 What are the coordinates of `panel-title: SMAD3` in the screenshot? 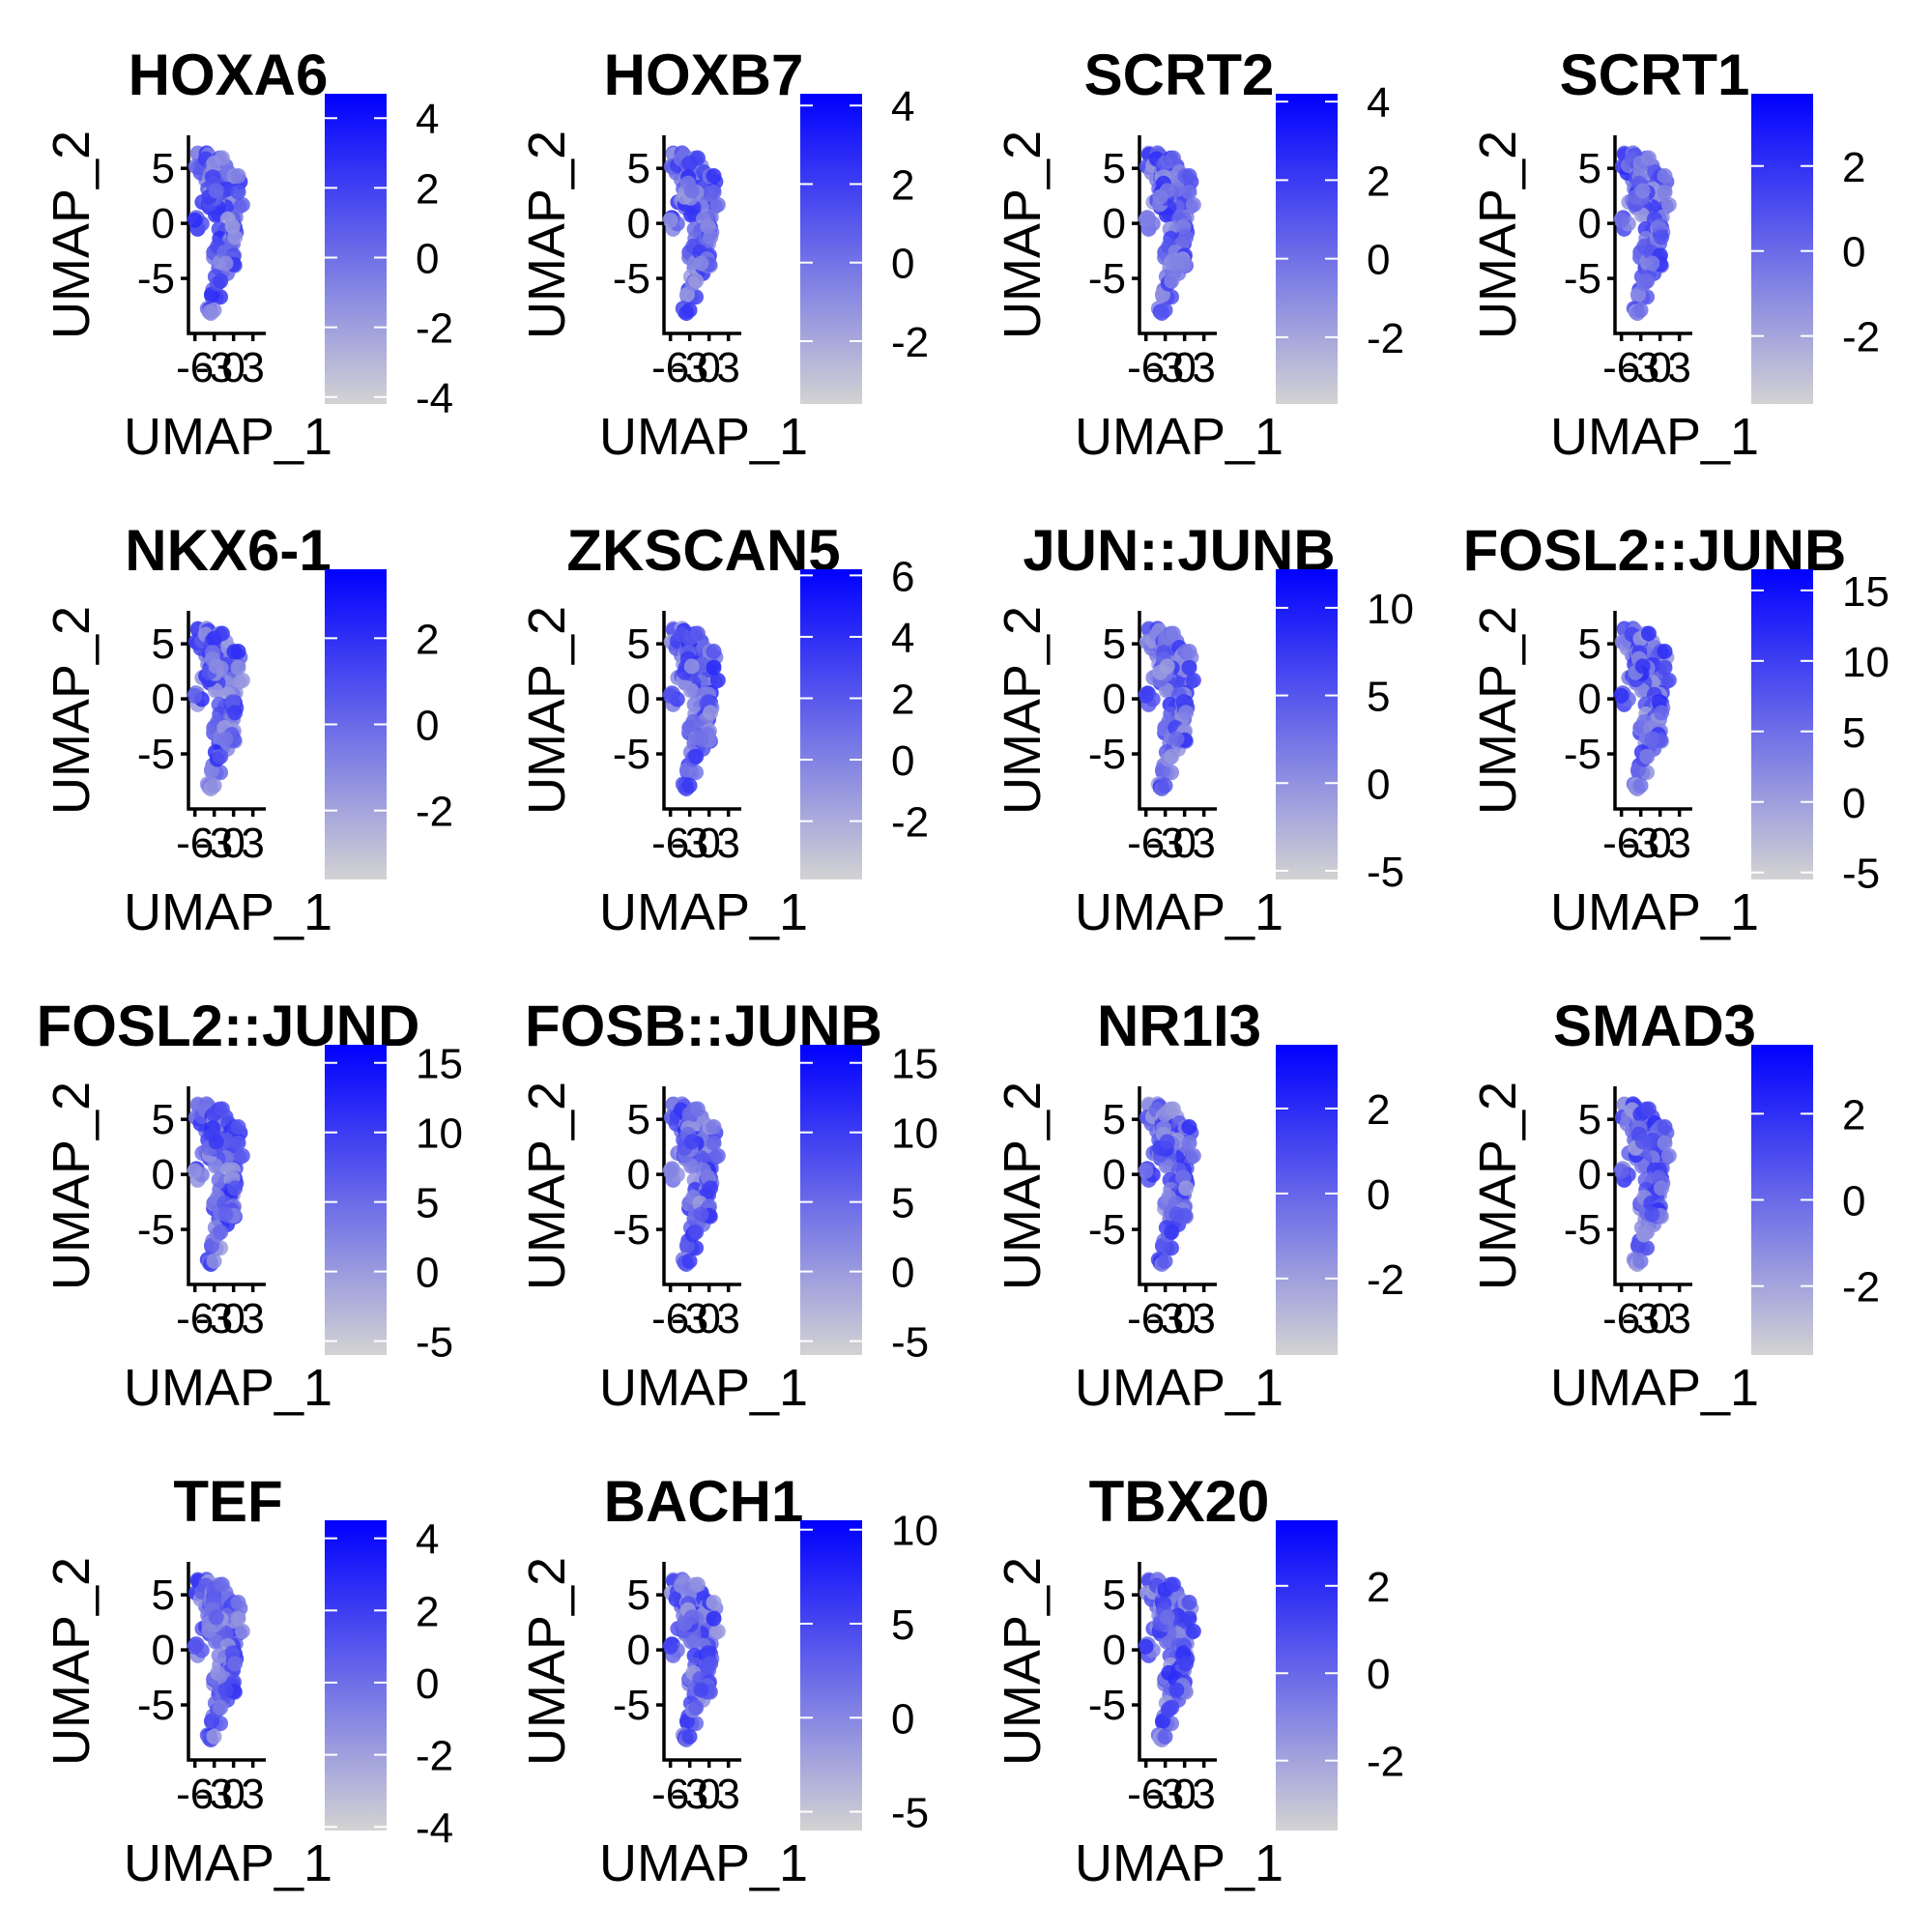 It's located at (1655, 1026).